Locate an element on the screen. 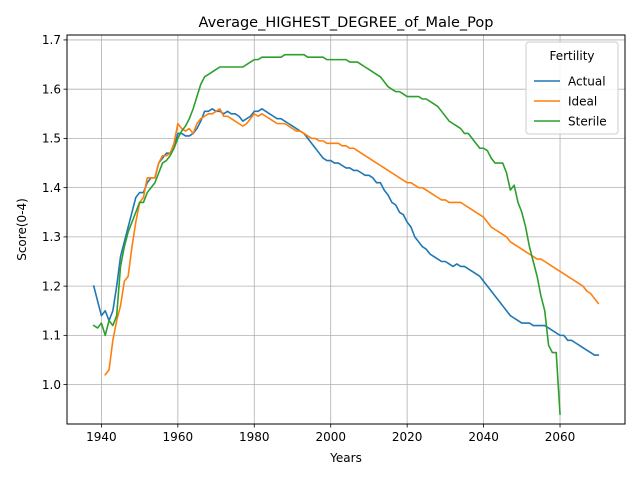 This screenshot has width=640, height=484. legend-title: Fertility is located at coordinates (571, 56).